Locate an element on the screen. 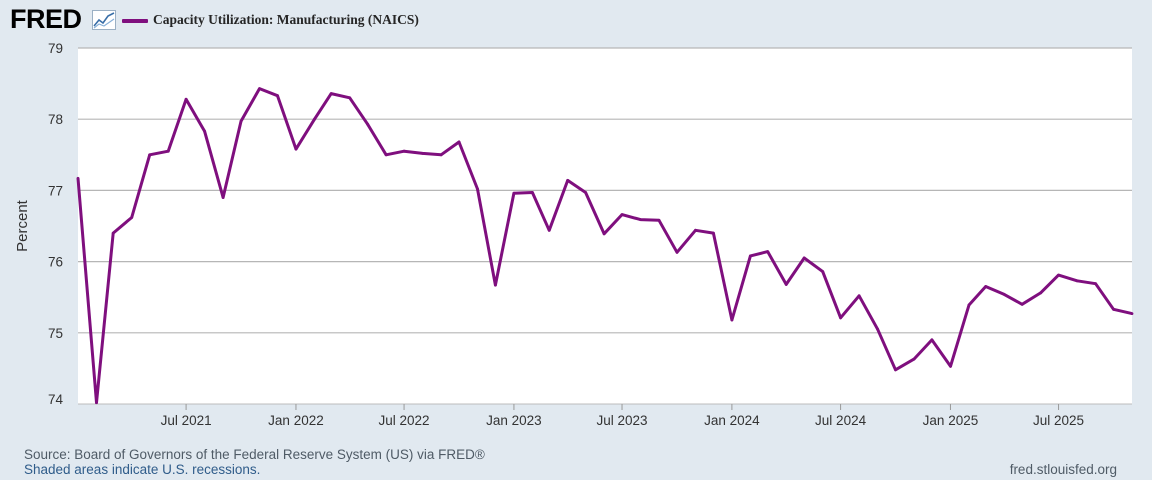  line-chart-icon is located at coordinates (104, 20).